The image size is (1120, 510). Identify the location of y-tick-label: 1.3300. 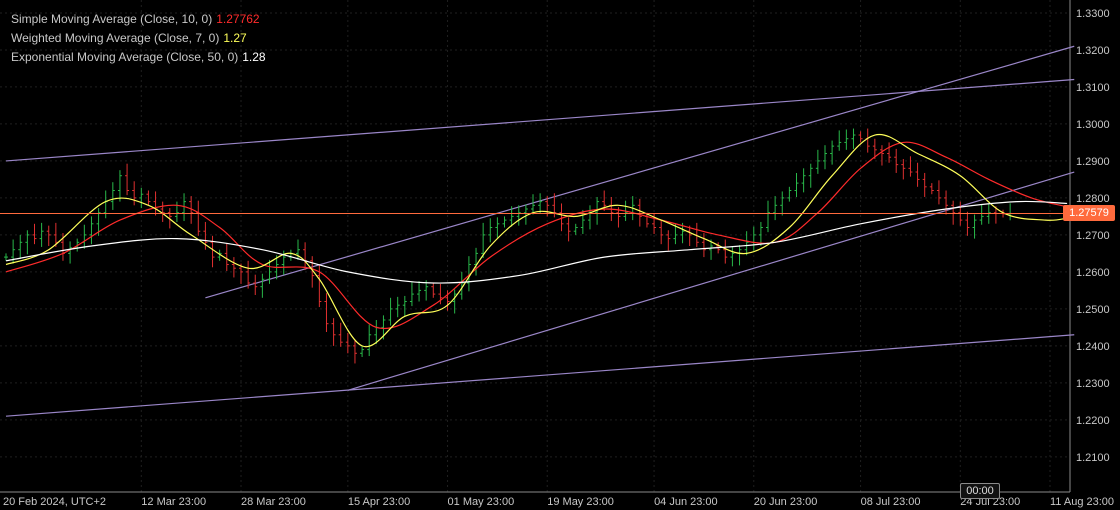
(1093, 14).